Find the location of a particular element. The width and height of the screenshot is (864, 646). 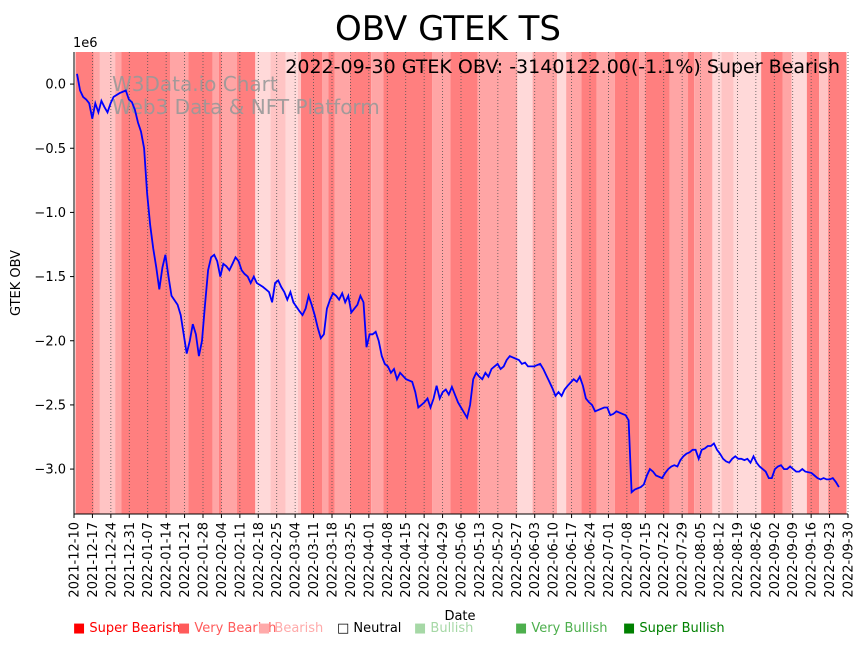

x-tick-label: 2021-12-10 is located at coordinates (75, 560).